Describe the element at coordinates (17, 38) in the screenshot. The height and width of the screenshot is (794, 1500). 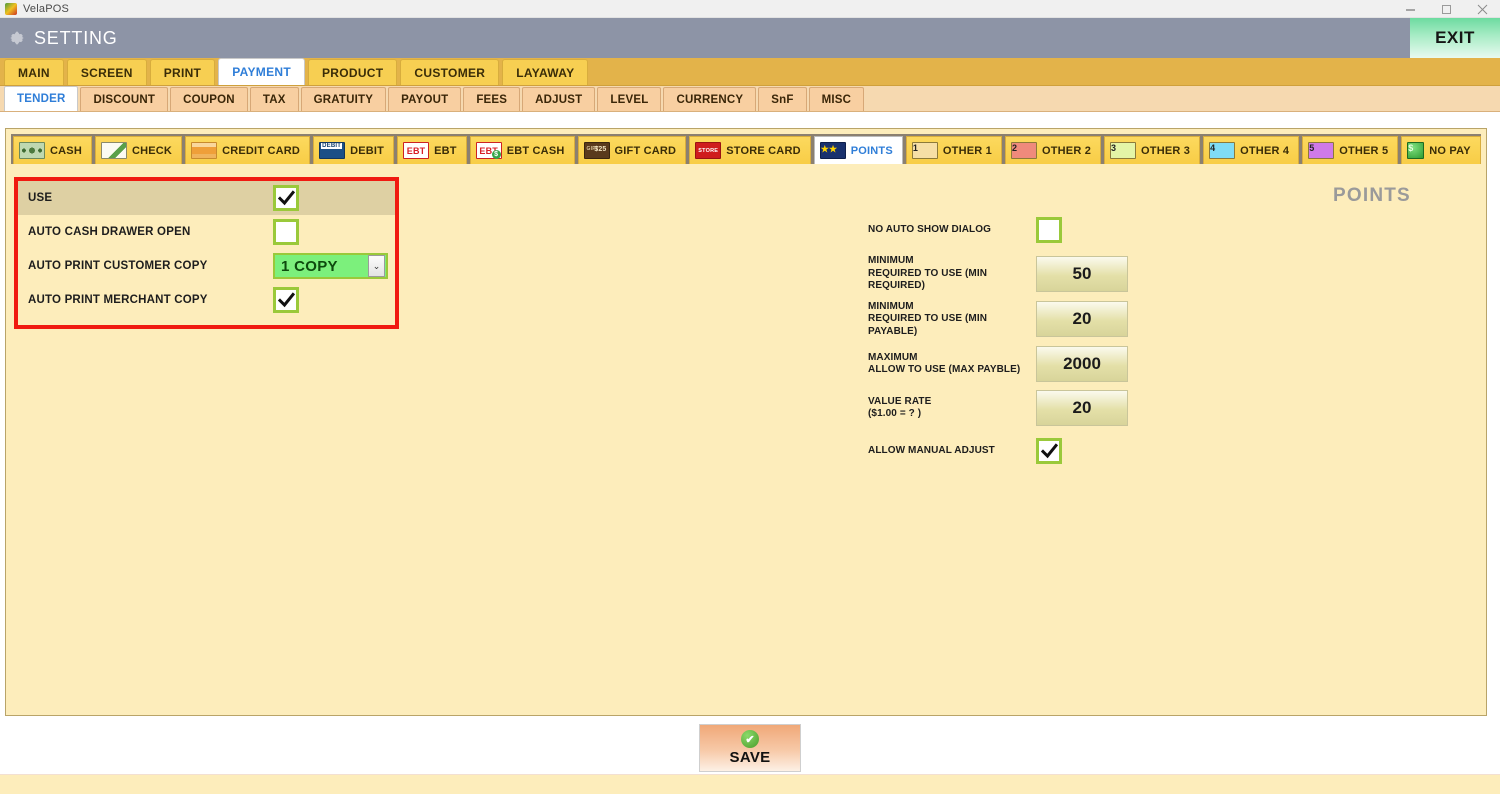
I see `gear-icon` at that location.